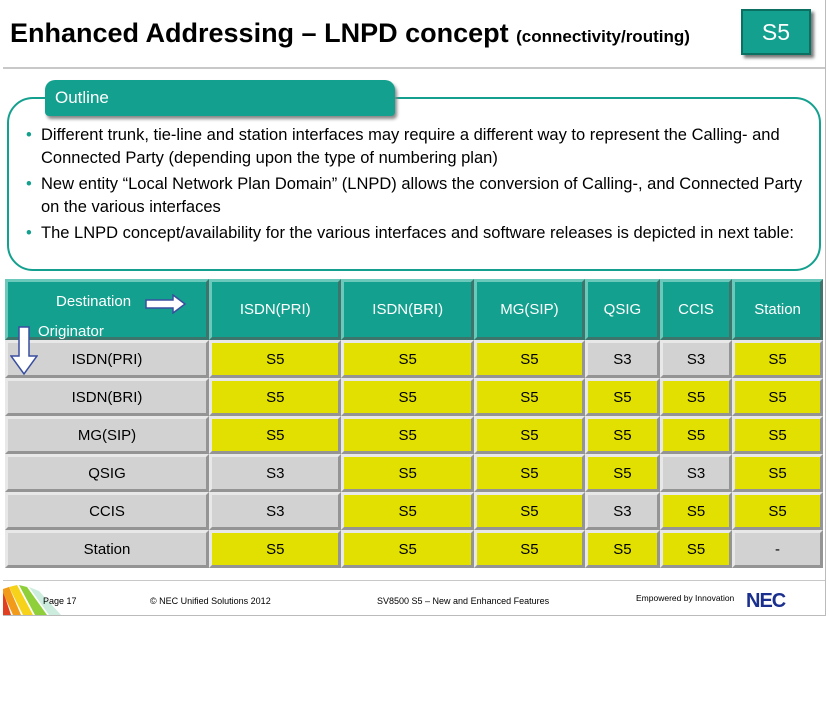 The height and width of the screenshot is (708, 829). Describe the element at coordinates (777, 309) in the screenshot. I see `col-header: Station` at that location.